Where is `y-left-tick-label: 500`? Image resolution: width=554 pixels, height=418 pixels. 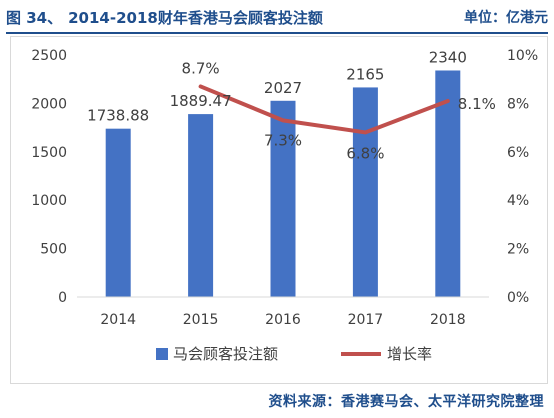 y-left-tick-label: 500 is located at coordinates (53, 250).